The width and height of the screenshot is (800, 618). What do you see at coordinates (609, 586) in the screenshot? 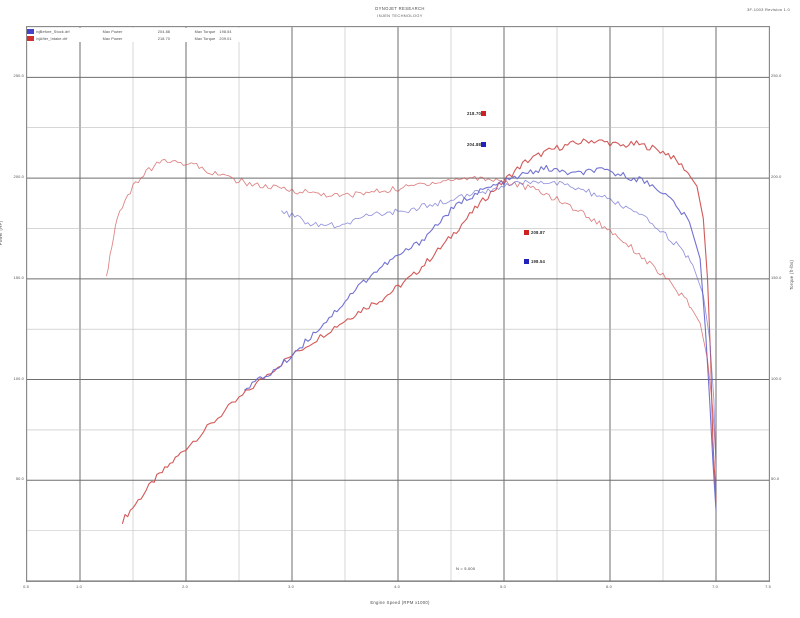
I see `x-tick: 6.0` at bounding box center [609, 586].